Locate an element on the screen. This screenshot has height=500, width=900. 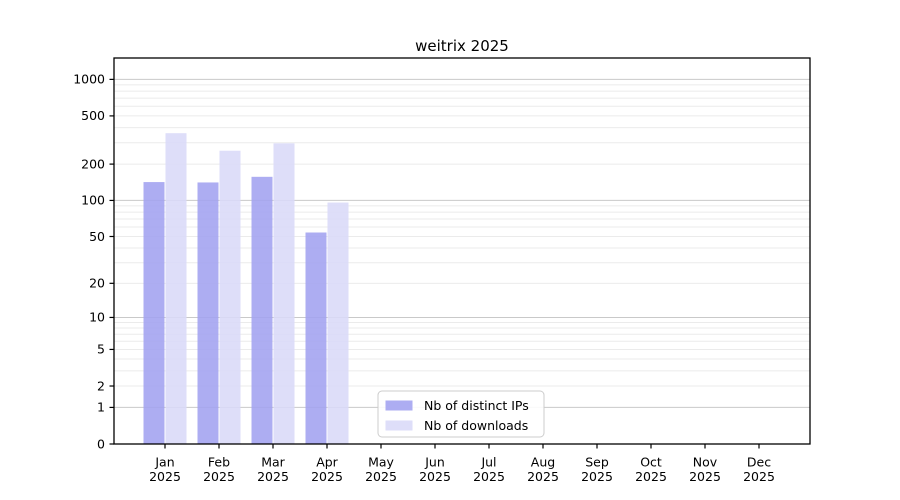
x-tick-label-month: May is located at coordinates (381, 462).